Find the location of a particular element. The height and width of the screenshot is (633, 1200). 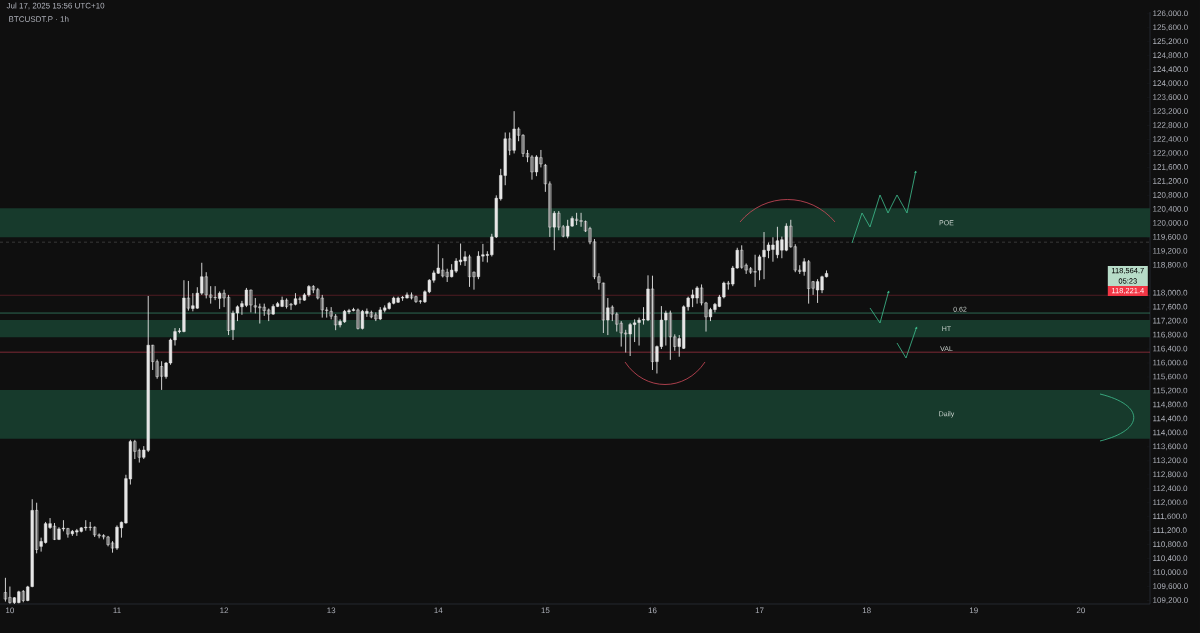

x-tick-label: 13 is located at coordinates (331, 610).